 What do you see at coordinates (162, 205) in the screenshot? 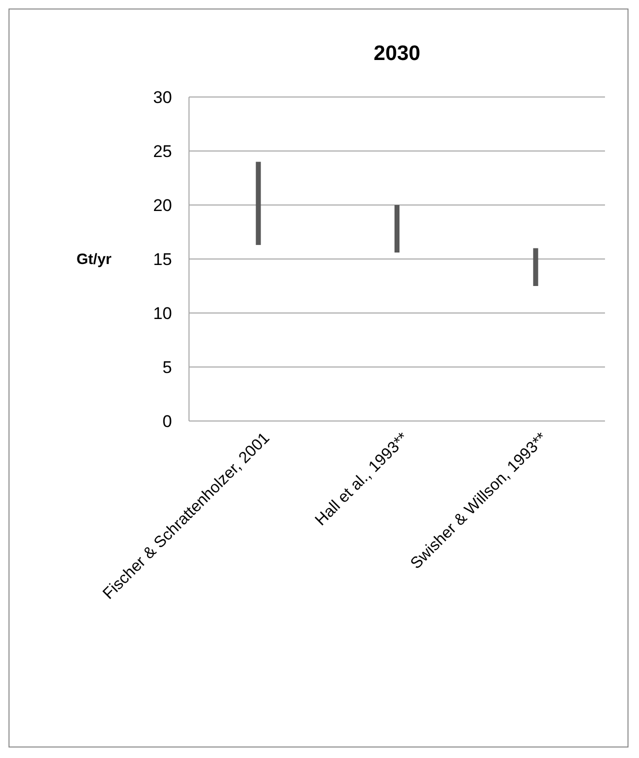
I see `y-tick-label: 20` at bounding box center [162, 205].